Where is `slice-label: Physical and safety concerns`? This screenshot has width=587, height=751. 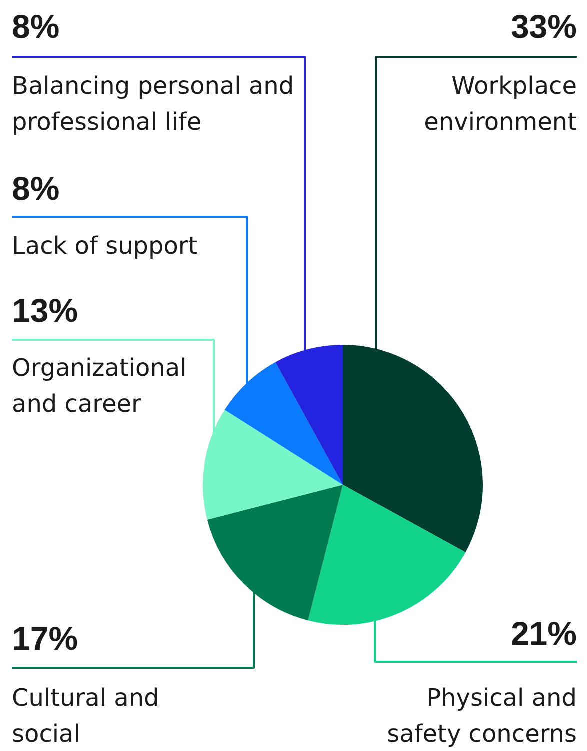 slice-label: Physical and safety concerns is located at coordinates (481, 716).